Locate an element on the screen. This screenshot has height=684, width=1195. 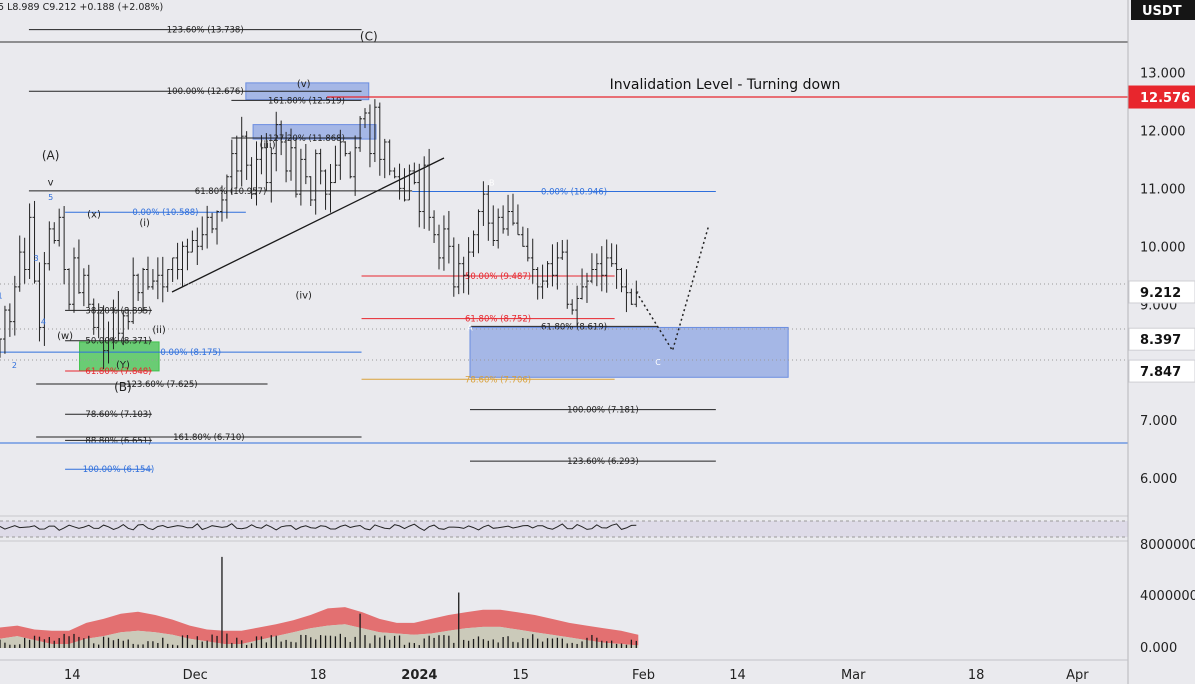
wave-label-3: 5 is located at coordinates (50, 197).